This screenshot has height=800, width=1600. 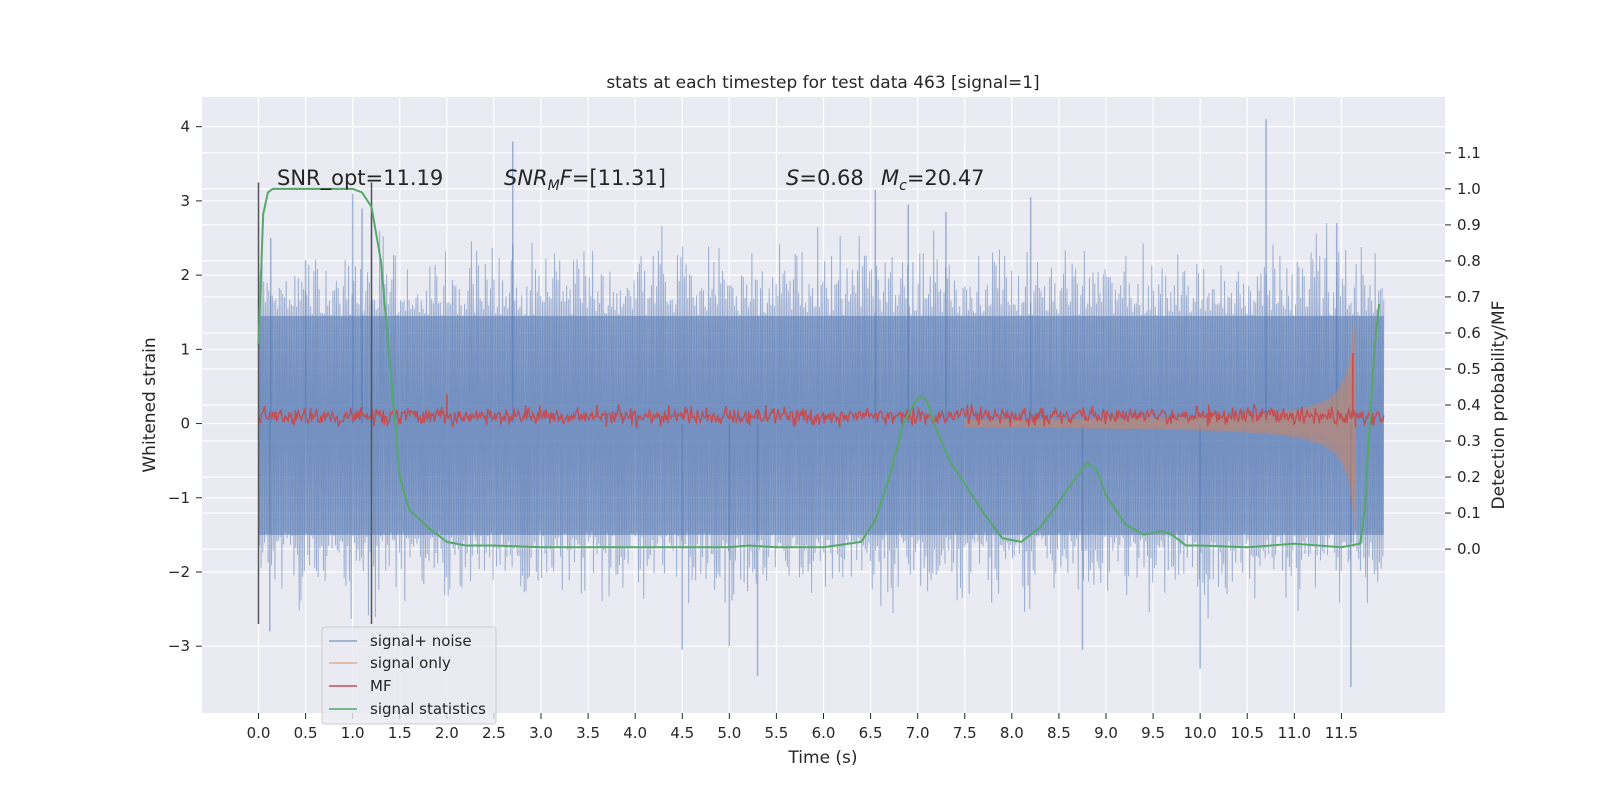 I want to click on y-right-tick-label: 1.1, so click(x=1469, y=153).